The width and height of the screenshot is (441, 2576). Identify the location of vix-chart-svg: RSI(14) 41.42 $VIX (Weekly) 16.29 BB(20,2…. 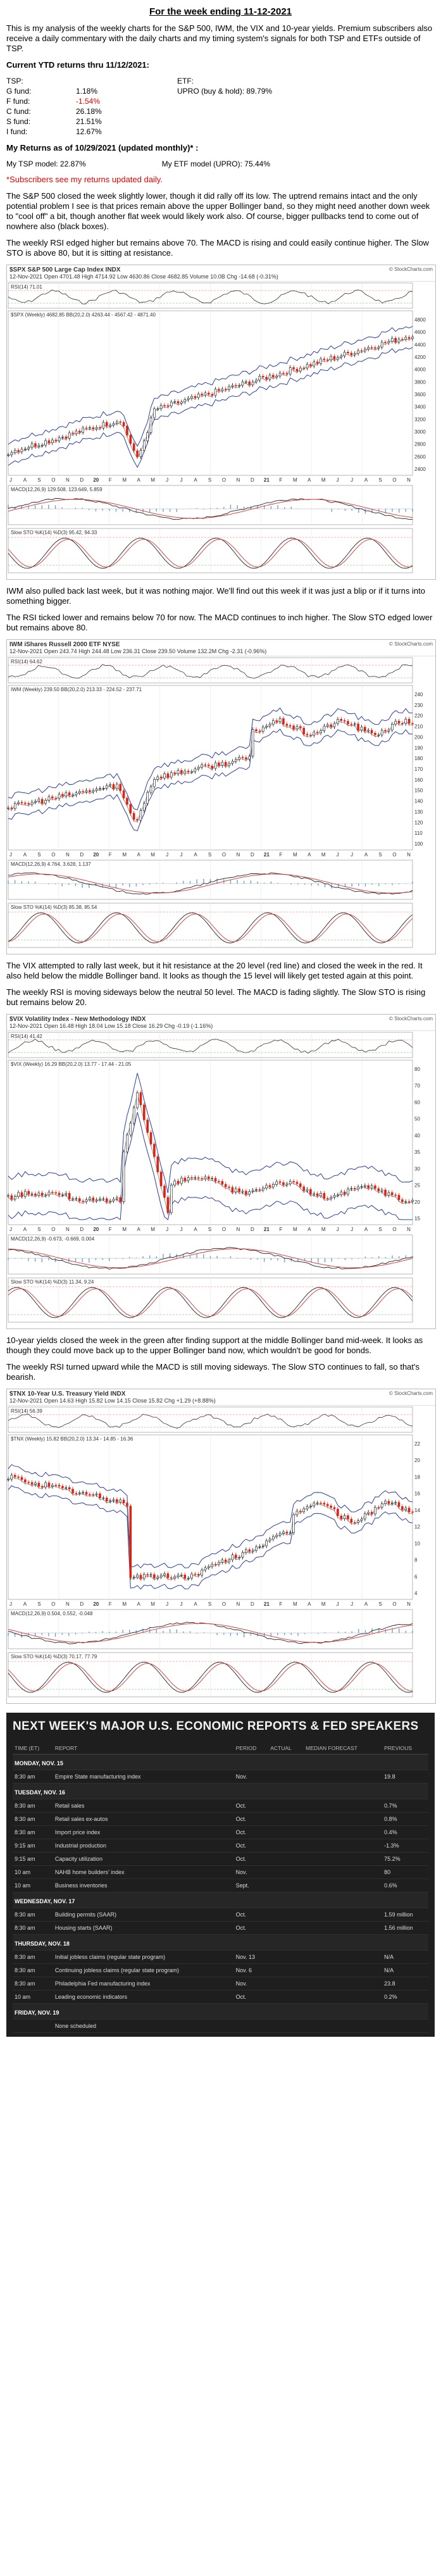
(213, 1177).